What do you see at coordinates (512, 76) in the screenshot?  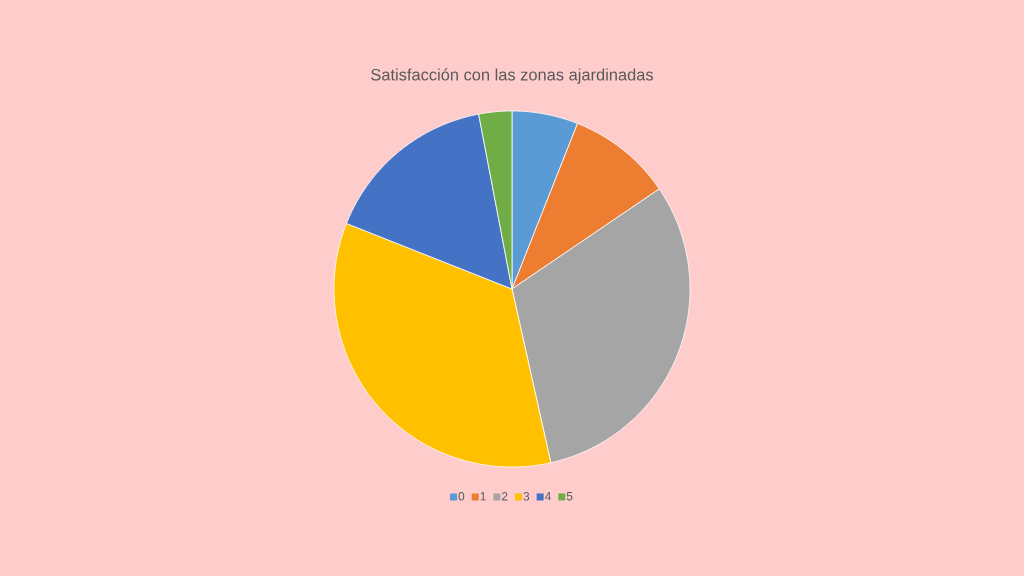 I see `chart-title: Satisfacción con las zonas ajardinadas` at bounding box center [512, 76].